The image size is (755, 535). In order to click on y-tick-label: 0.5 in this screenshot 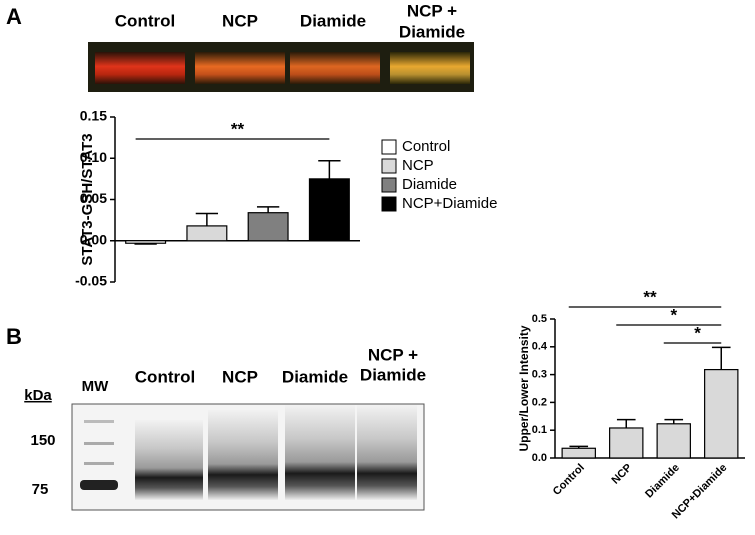, I will do `click(539, 319)`.